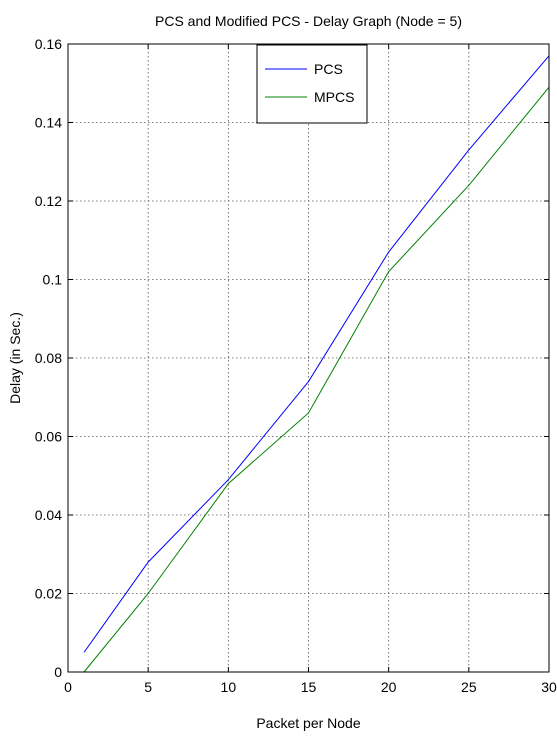 The width and height of the screenshot is (557, 736). What do you see at coordinates (389, 687) in the screenshot?
I see `x-tick-label: 20` at bounding box center [389, 687].